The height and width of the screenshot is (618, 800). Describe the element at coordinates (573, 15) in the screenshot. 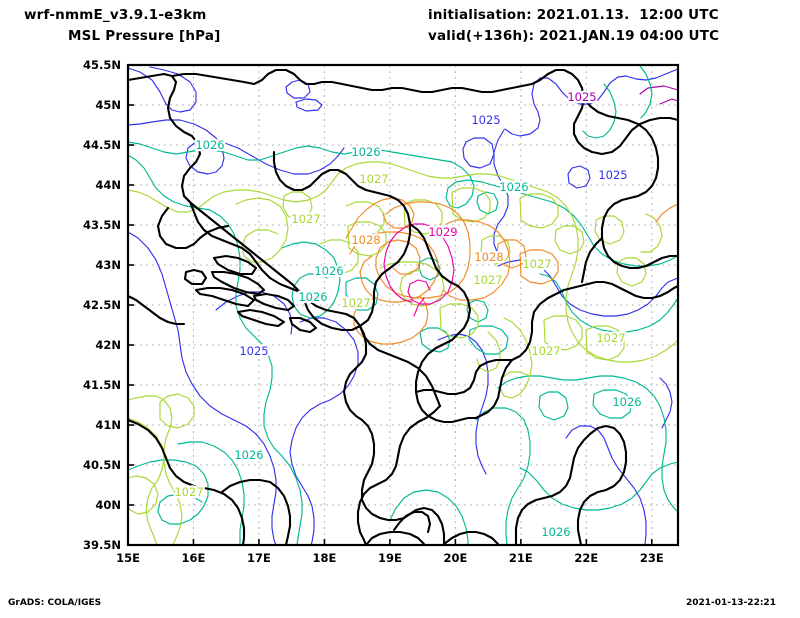

I see `initialisation-time: initialisation: 2021.01.13. 12:00 UTC` at that location.